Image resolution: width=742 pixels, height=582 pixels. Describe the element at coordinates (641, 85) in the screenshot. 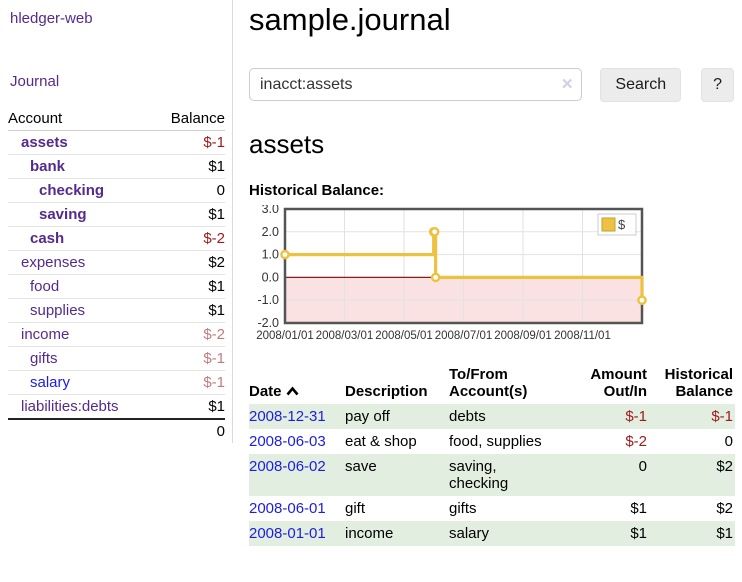

I see `search-button: Search` at that location.